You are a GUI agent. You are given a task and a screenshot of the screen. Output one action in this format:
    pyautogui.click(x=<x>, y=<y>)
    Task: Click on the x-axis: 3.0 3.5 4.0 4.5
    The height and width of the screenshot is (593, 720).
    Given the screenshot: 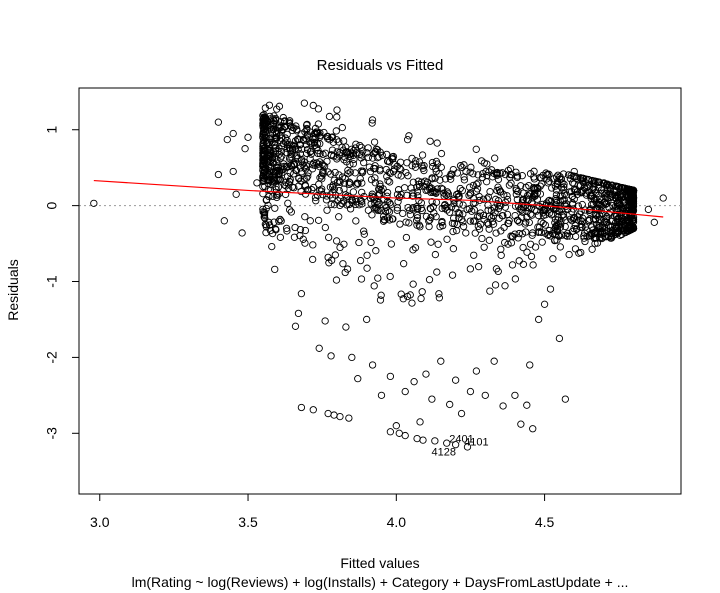 What is the action you would take?
    pyautogui.click(x=322, y=511)
    